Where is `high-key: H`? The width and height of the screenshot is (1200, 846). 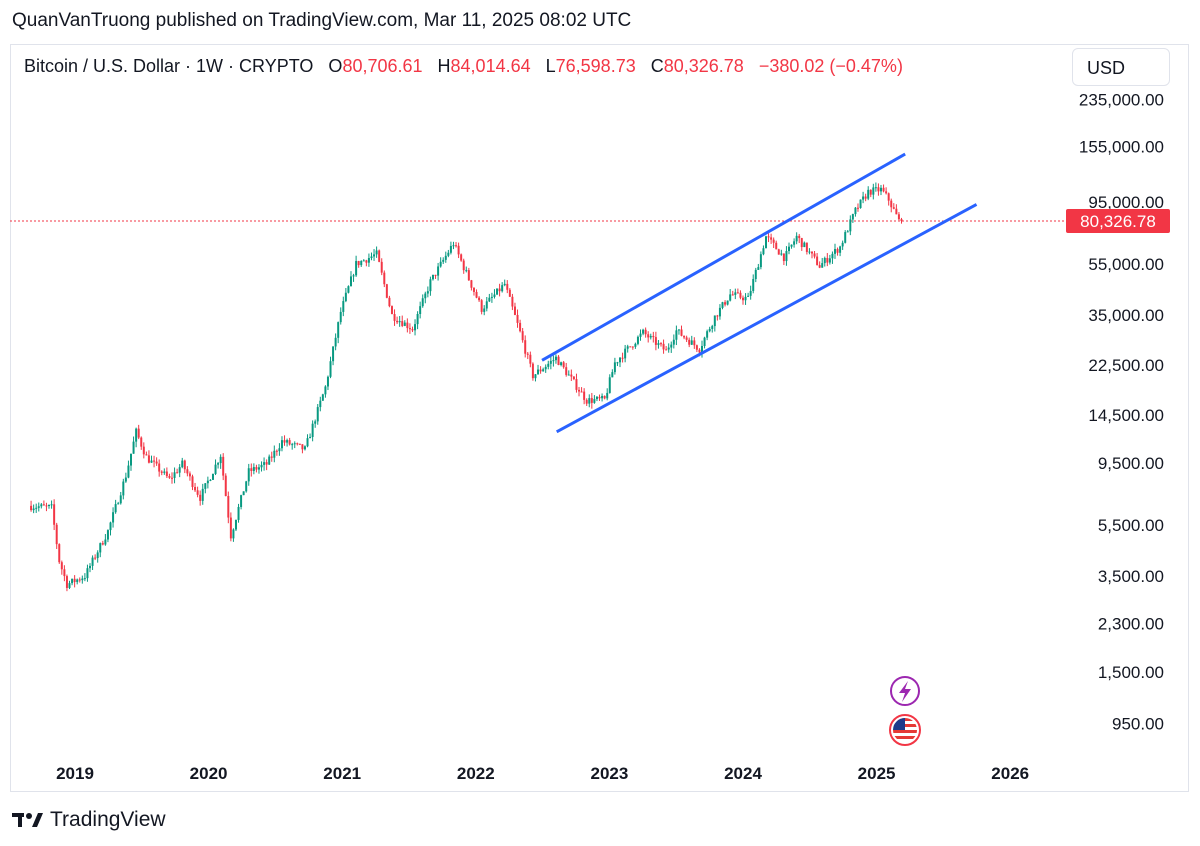
high-key: H is located at coordinates (444, 66).